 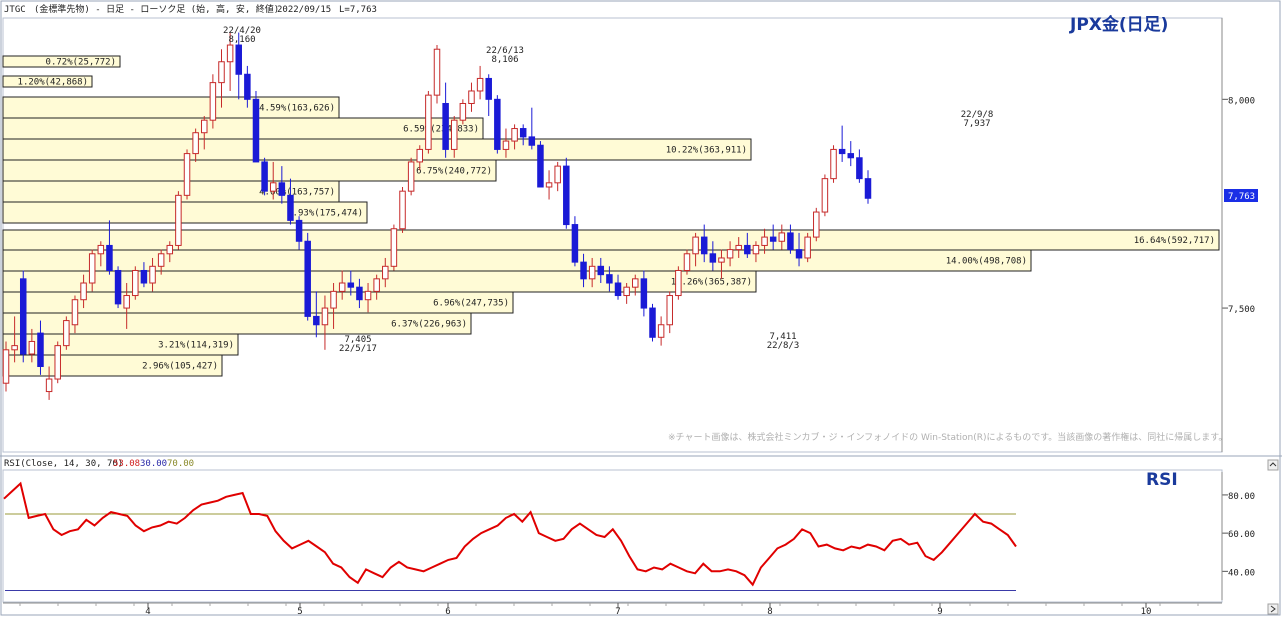 I want to click on volume-profile-label: 10.22%(363,911), so click(x=706, y=151).